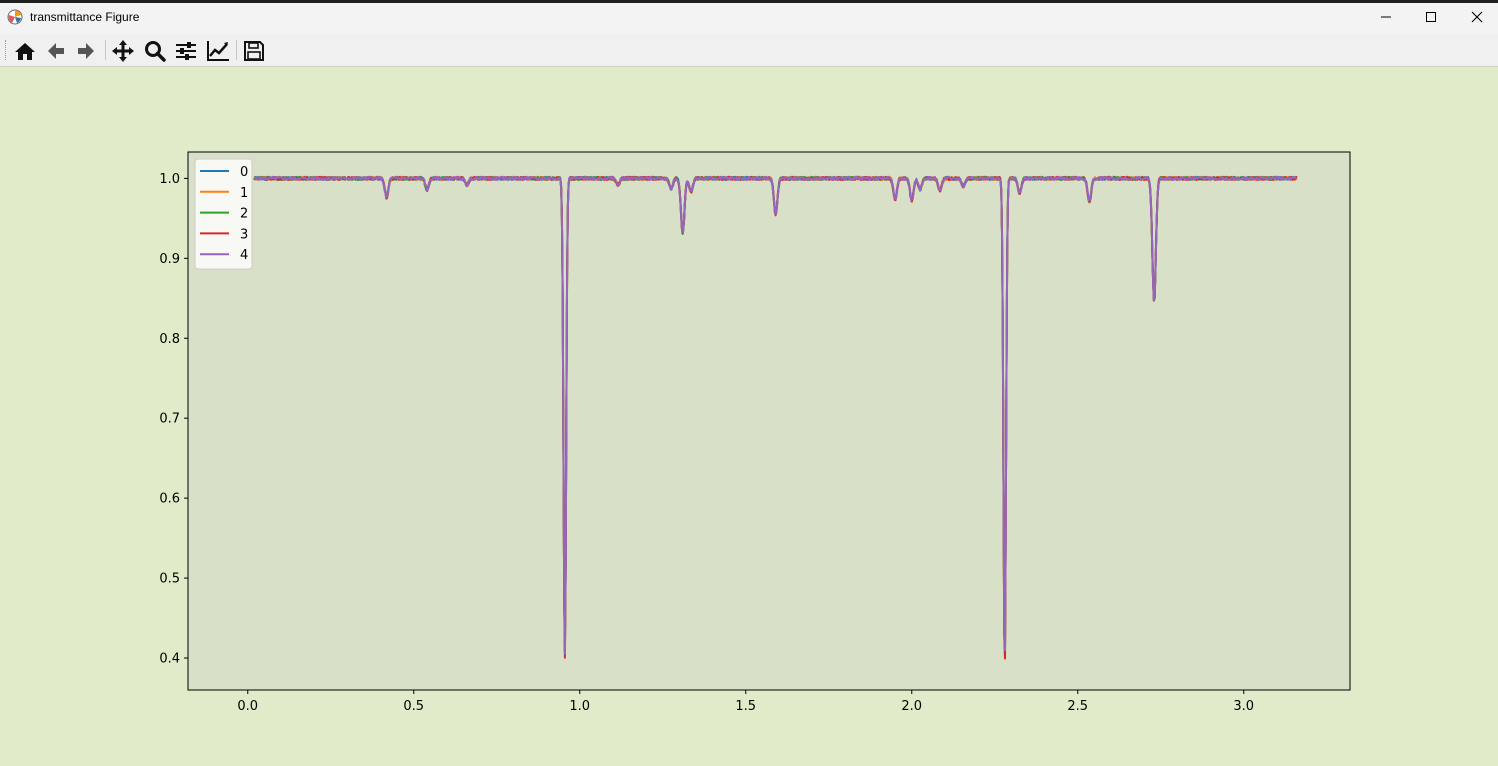 This screenshot has height=766, width=1498. I want to click on y-tick-label: 0.5, so click(169, 579).